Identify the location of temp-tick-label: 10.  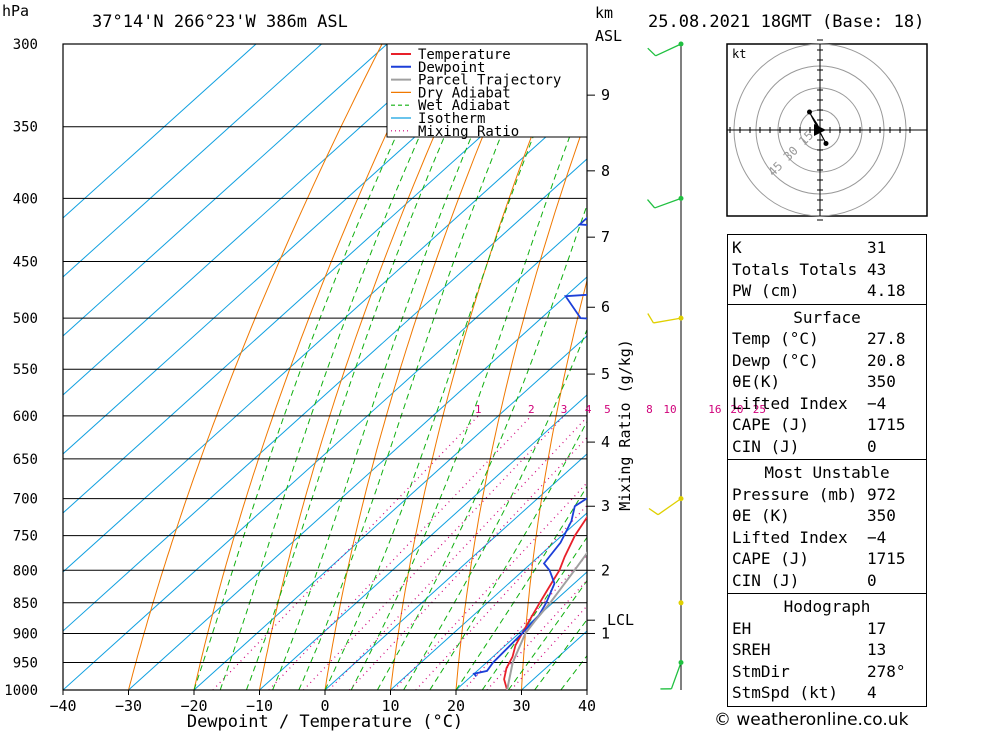
(390, 706).